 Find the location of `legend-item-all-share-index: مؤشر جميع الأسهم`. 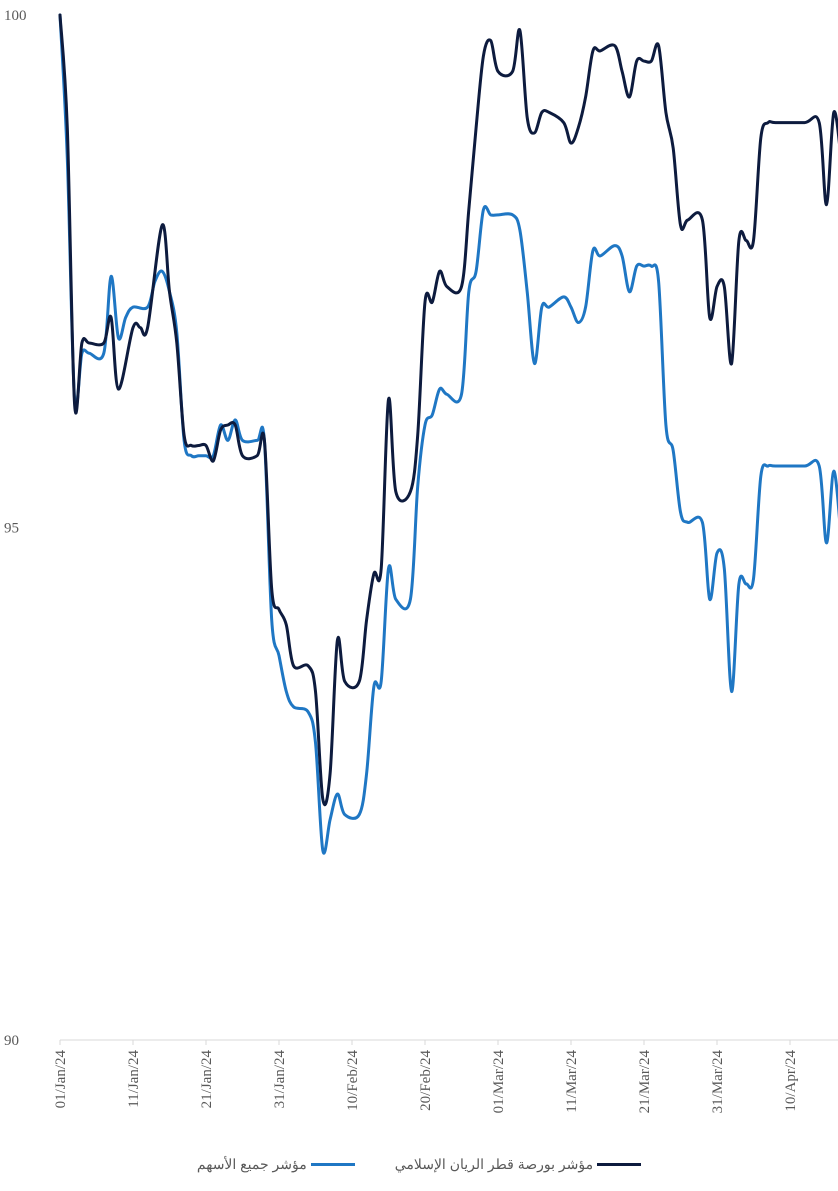

legend-item-all-share-index: مؤشر جميع الأسهم is located at coordinates (276, 1164).